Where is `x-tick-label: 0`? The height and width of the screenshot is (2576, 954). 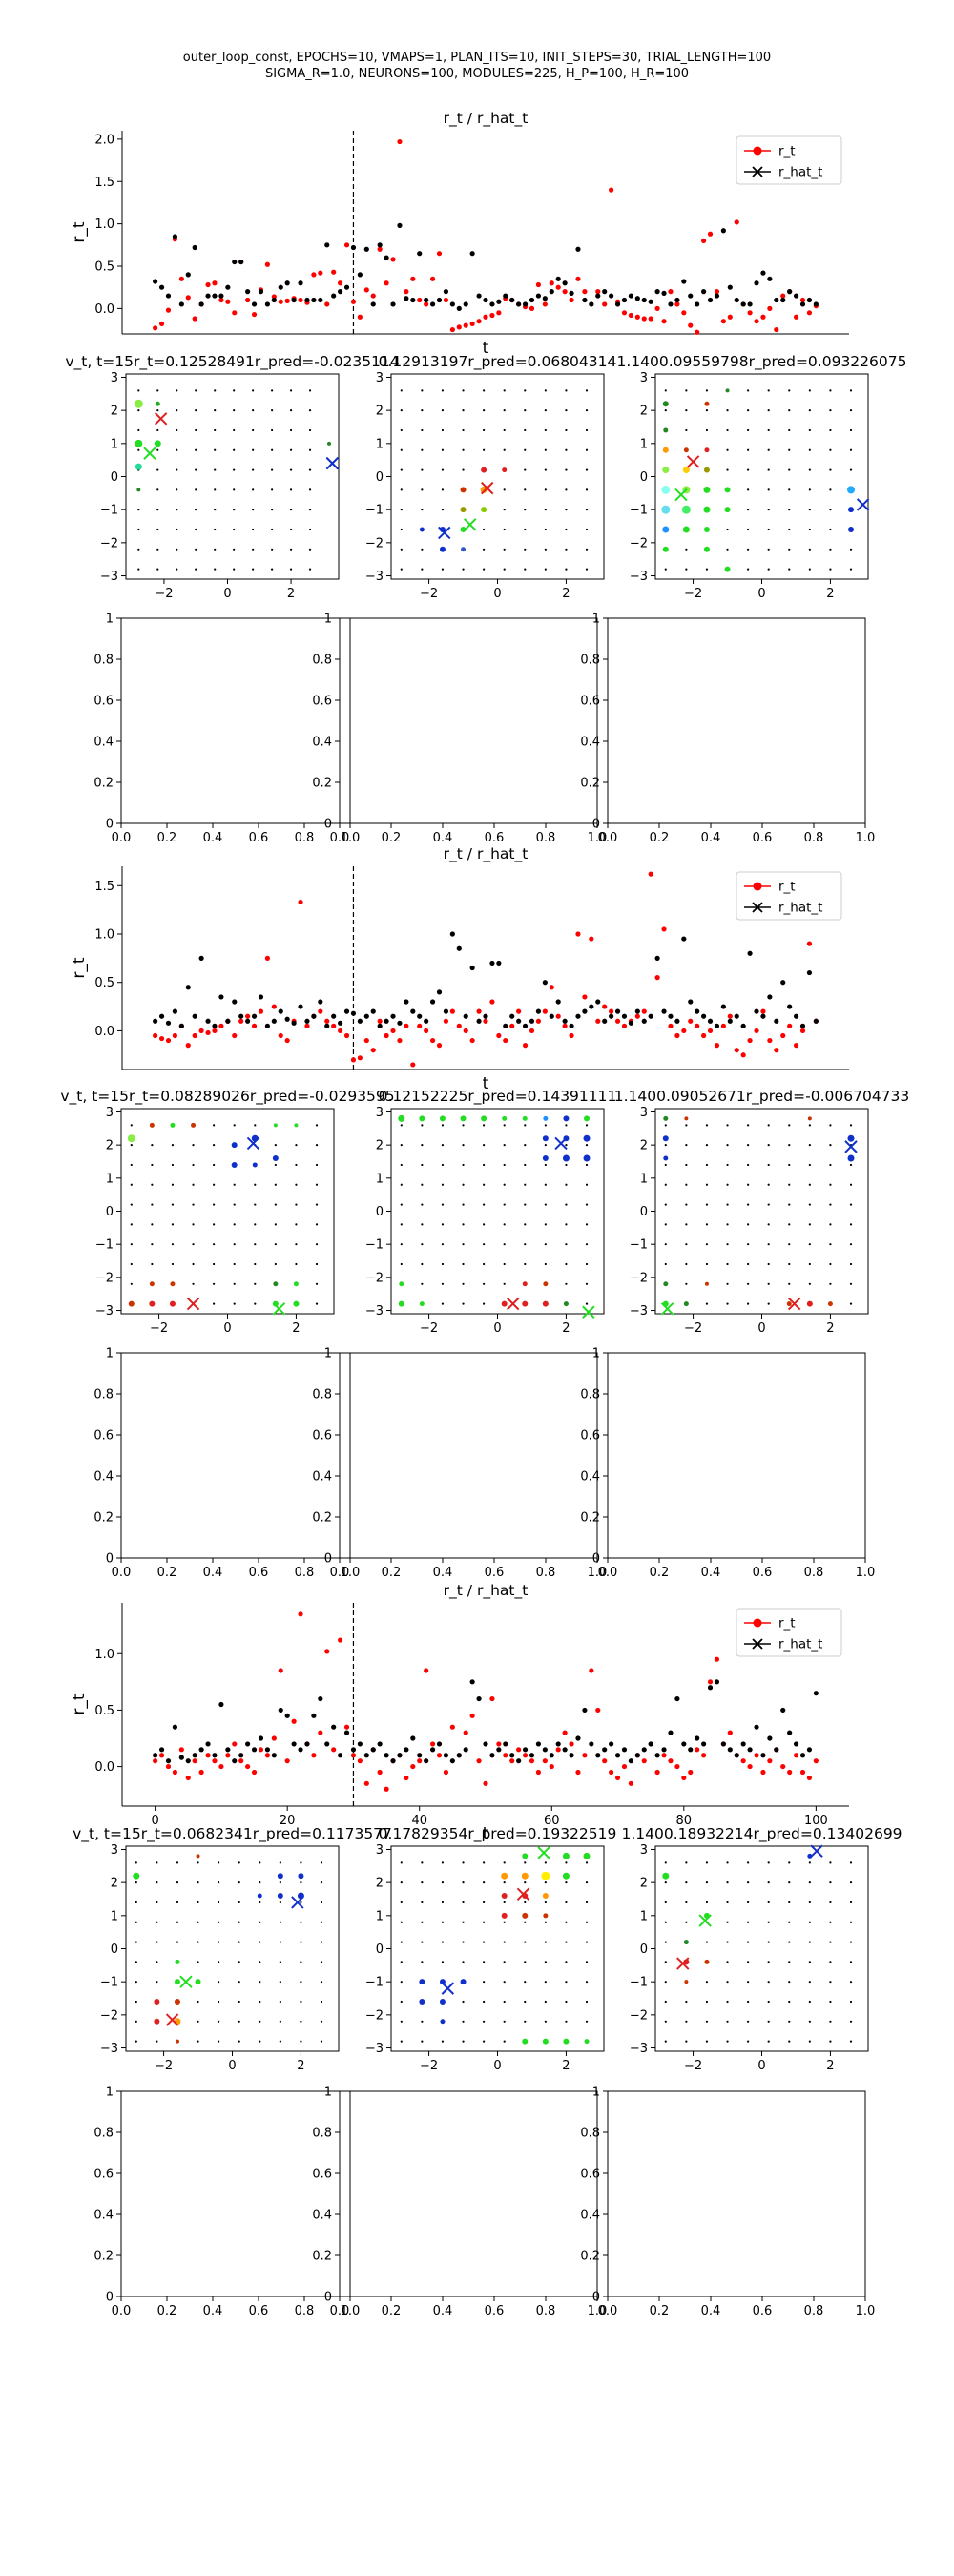
x-tick-label: 0 is located at coordinates (227, 594).